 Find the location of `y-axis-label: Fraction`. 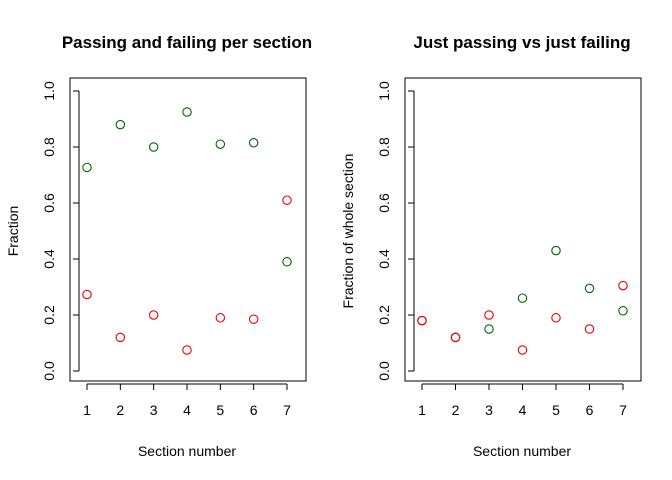

y-axis-label: Fraction is located at coordinates (13, 231).